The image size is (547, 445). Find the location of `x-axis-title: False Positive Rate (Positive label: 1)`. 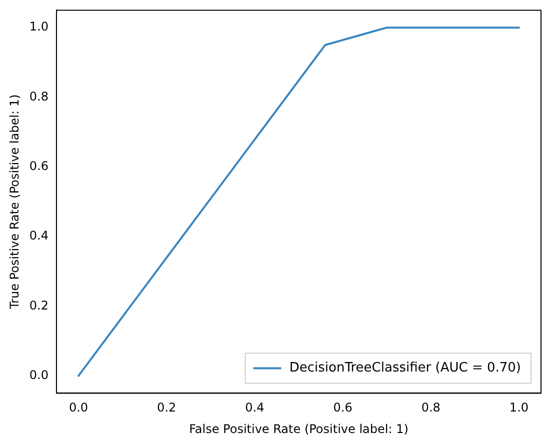

x-axis-title: False Positive Rate (Positive label: 1) is located at coordinates (298, 429).